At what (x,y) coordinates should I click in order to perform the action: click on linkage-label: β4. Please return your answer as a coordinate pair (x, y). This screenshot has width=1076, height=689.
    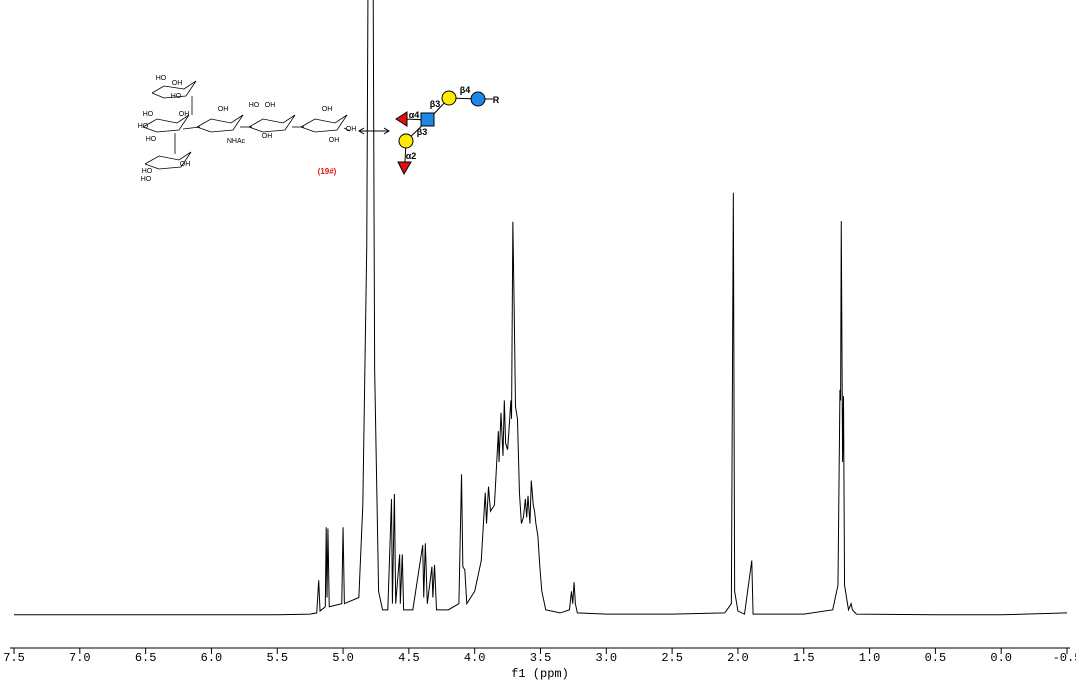
    Looking at the image, I should click on (465, 90).